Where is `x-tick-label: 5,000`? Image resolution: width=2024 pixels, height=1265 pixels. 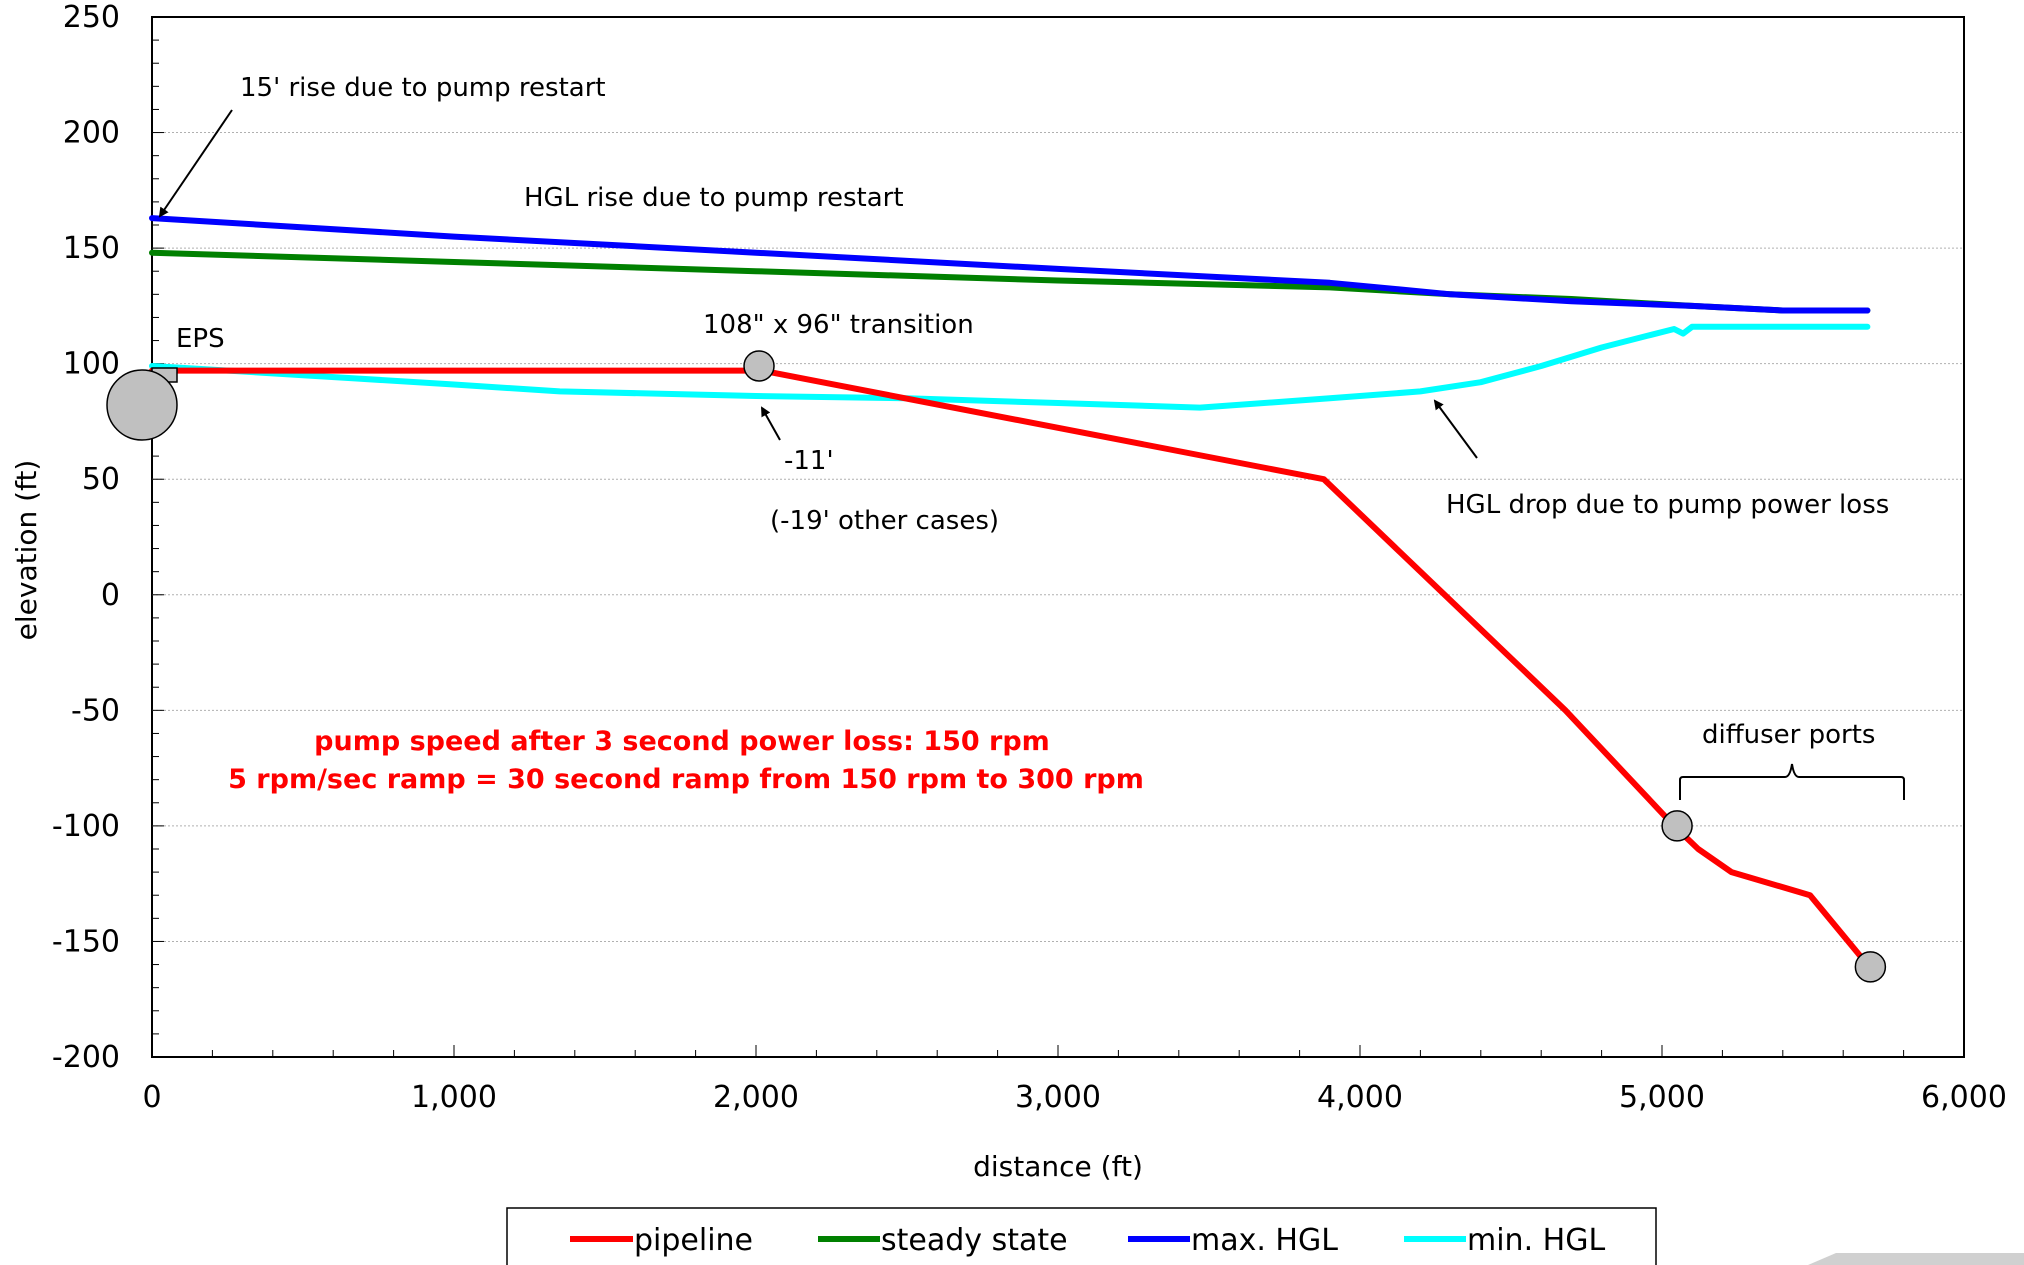 x-tick-label: 5,000 is located at coordinates (1662, 1097).